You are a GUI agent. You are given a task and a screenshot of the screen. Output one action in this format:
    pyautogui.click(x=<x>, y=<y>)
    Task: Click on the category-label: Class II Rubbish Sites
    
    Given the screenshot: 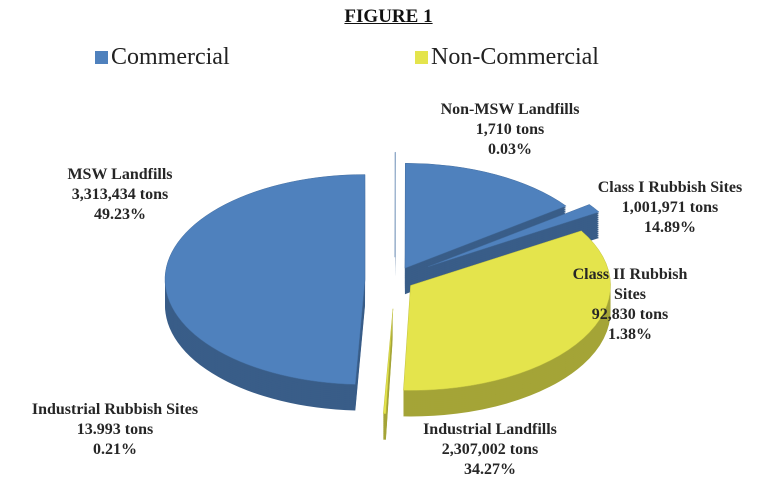 What is the action you would take?
    pyautogui.click(x=630, y=284)
    